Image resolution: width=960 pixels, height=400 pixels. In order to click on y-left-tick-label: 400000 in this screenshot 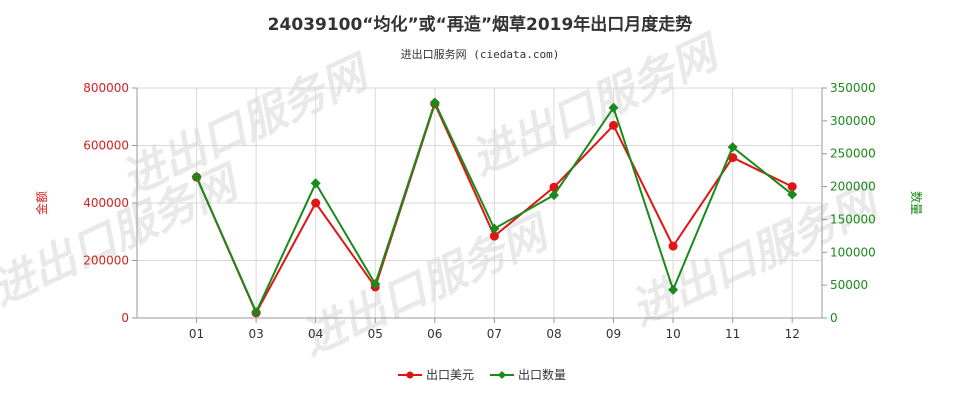, I will do `click(106, 203)`.